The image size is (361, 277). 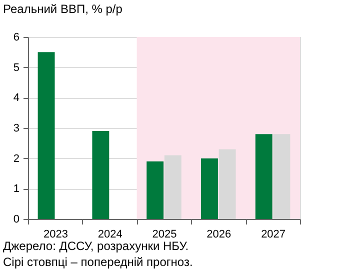 I want to click on x-tick-label: 2025, so click(x=164, y=234).